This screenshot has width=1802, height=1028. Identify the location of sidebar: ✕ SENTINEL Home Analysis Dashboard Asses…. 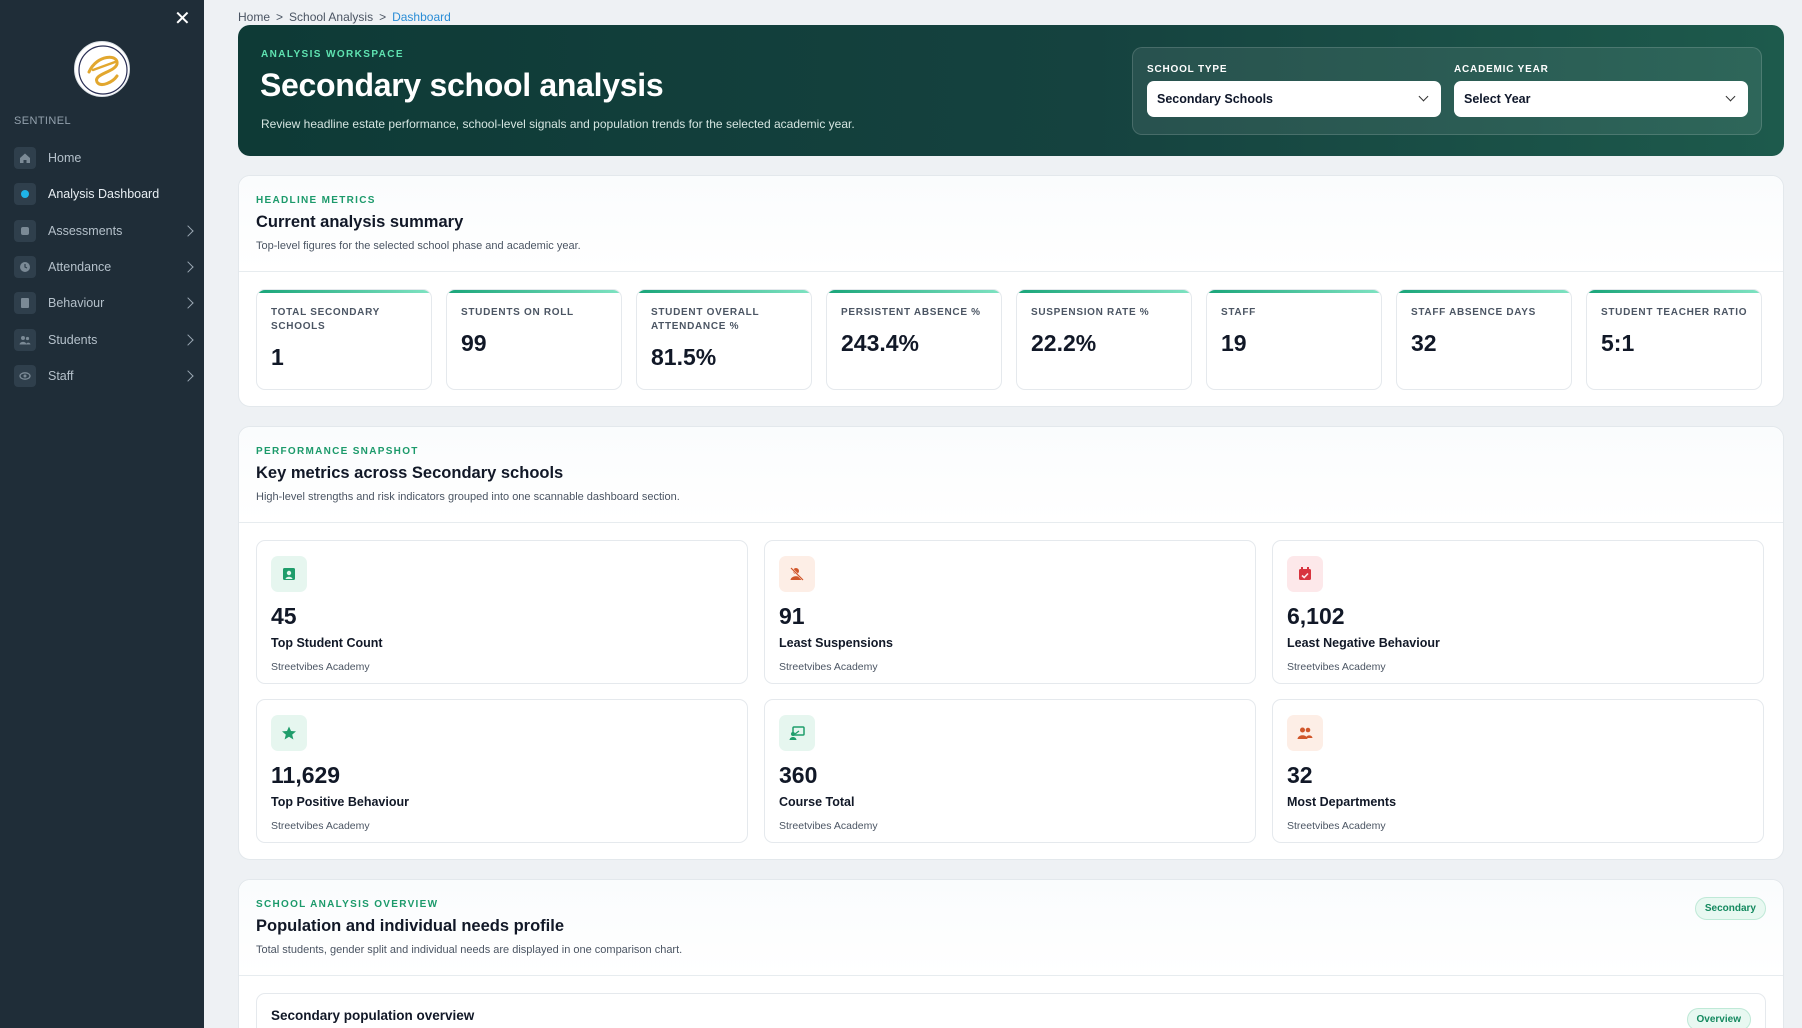
(102, 514).